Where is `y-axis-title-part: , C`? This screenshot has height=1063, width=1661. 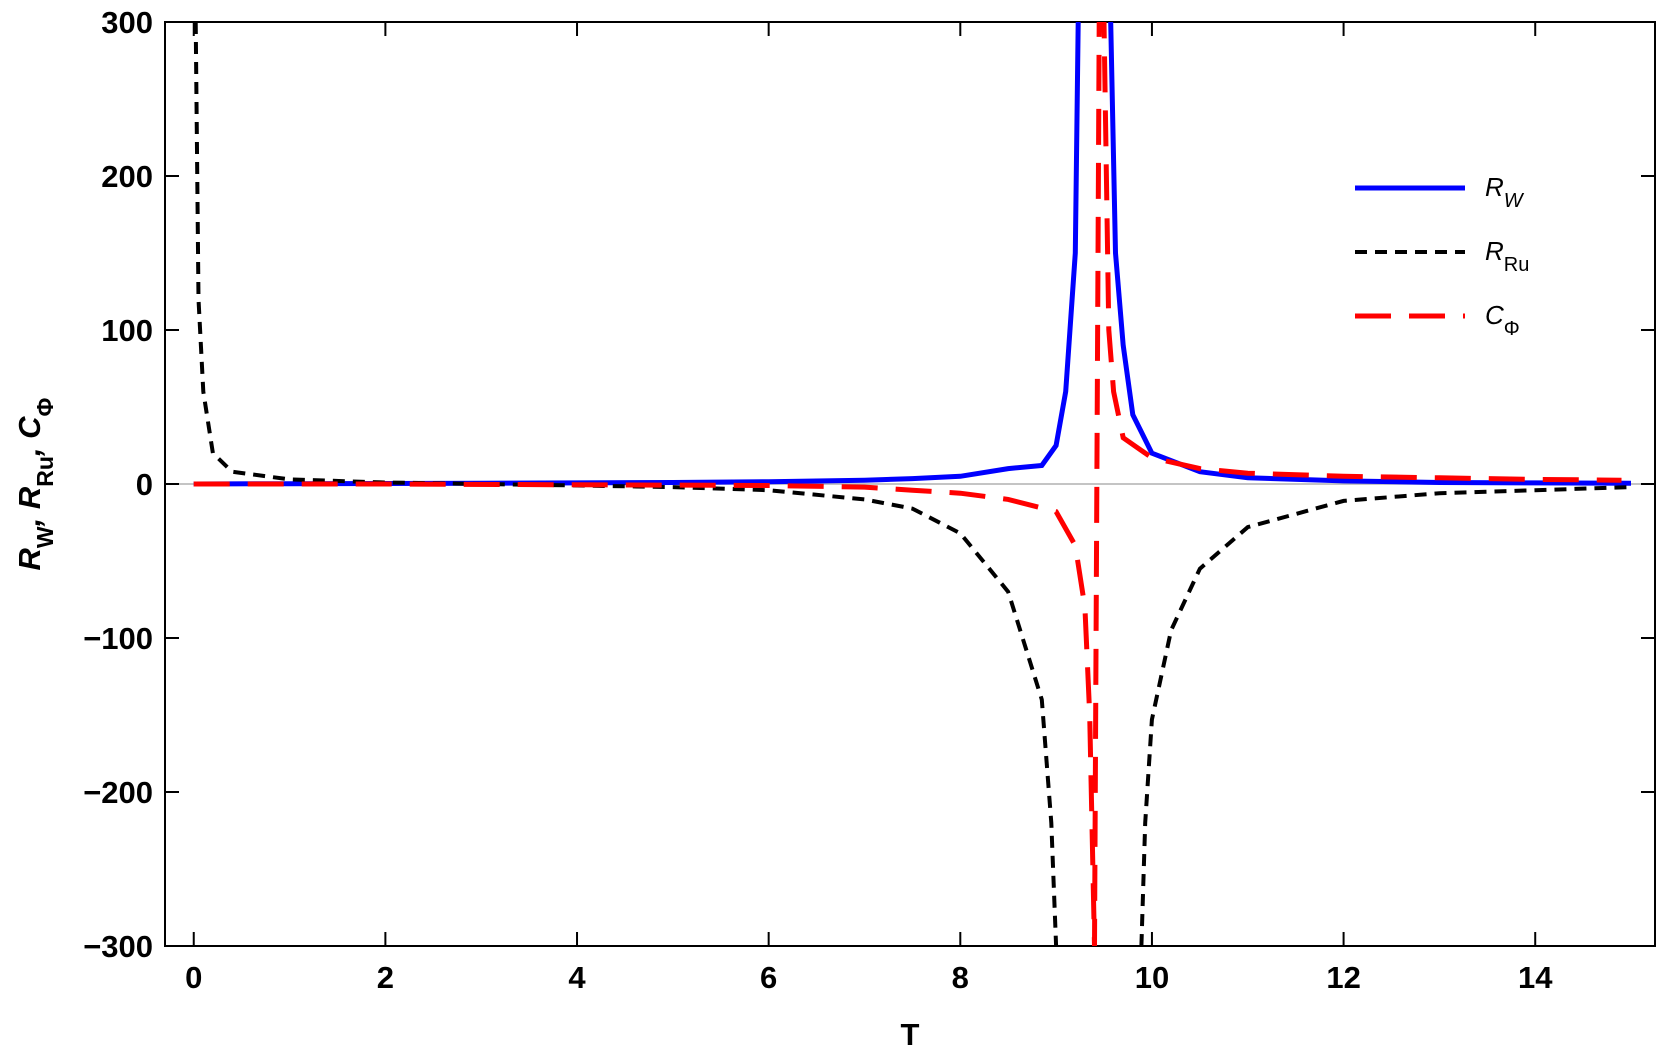
y-axis-title-part: , C is located at coordinates (29, 436).